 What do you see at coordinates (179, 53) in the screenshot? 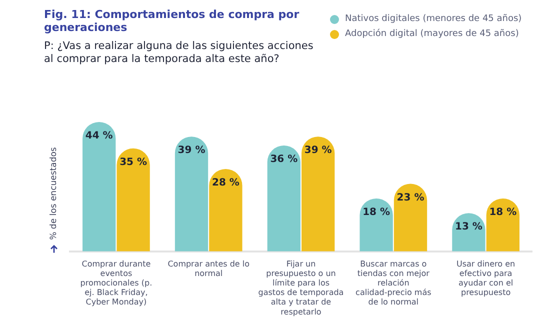
I see `chart-subtitle: P: ¿Vas a realizar alguna de las siguientes acciones al comprar para la temporada alta este año?` at bounding box center [179, 53].